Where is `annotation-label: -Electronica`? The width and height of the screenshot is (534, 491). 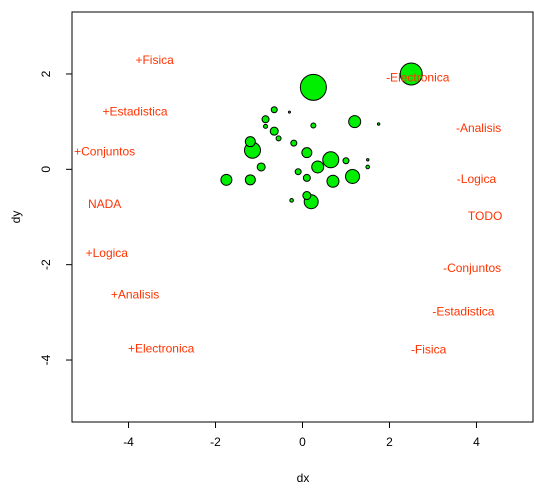 annotation-label: -Electronica is located at coordinates (418, 78).